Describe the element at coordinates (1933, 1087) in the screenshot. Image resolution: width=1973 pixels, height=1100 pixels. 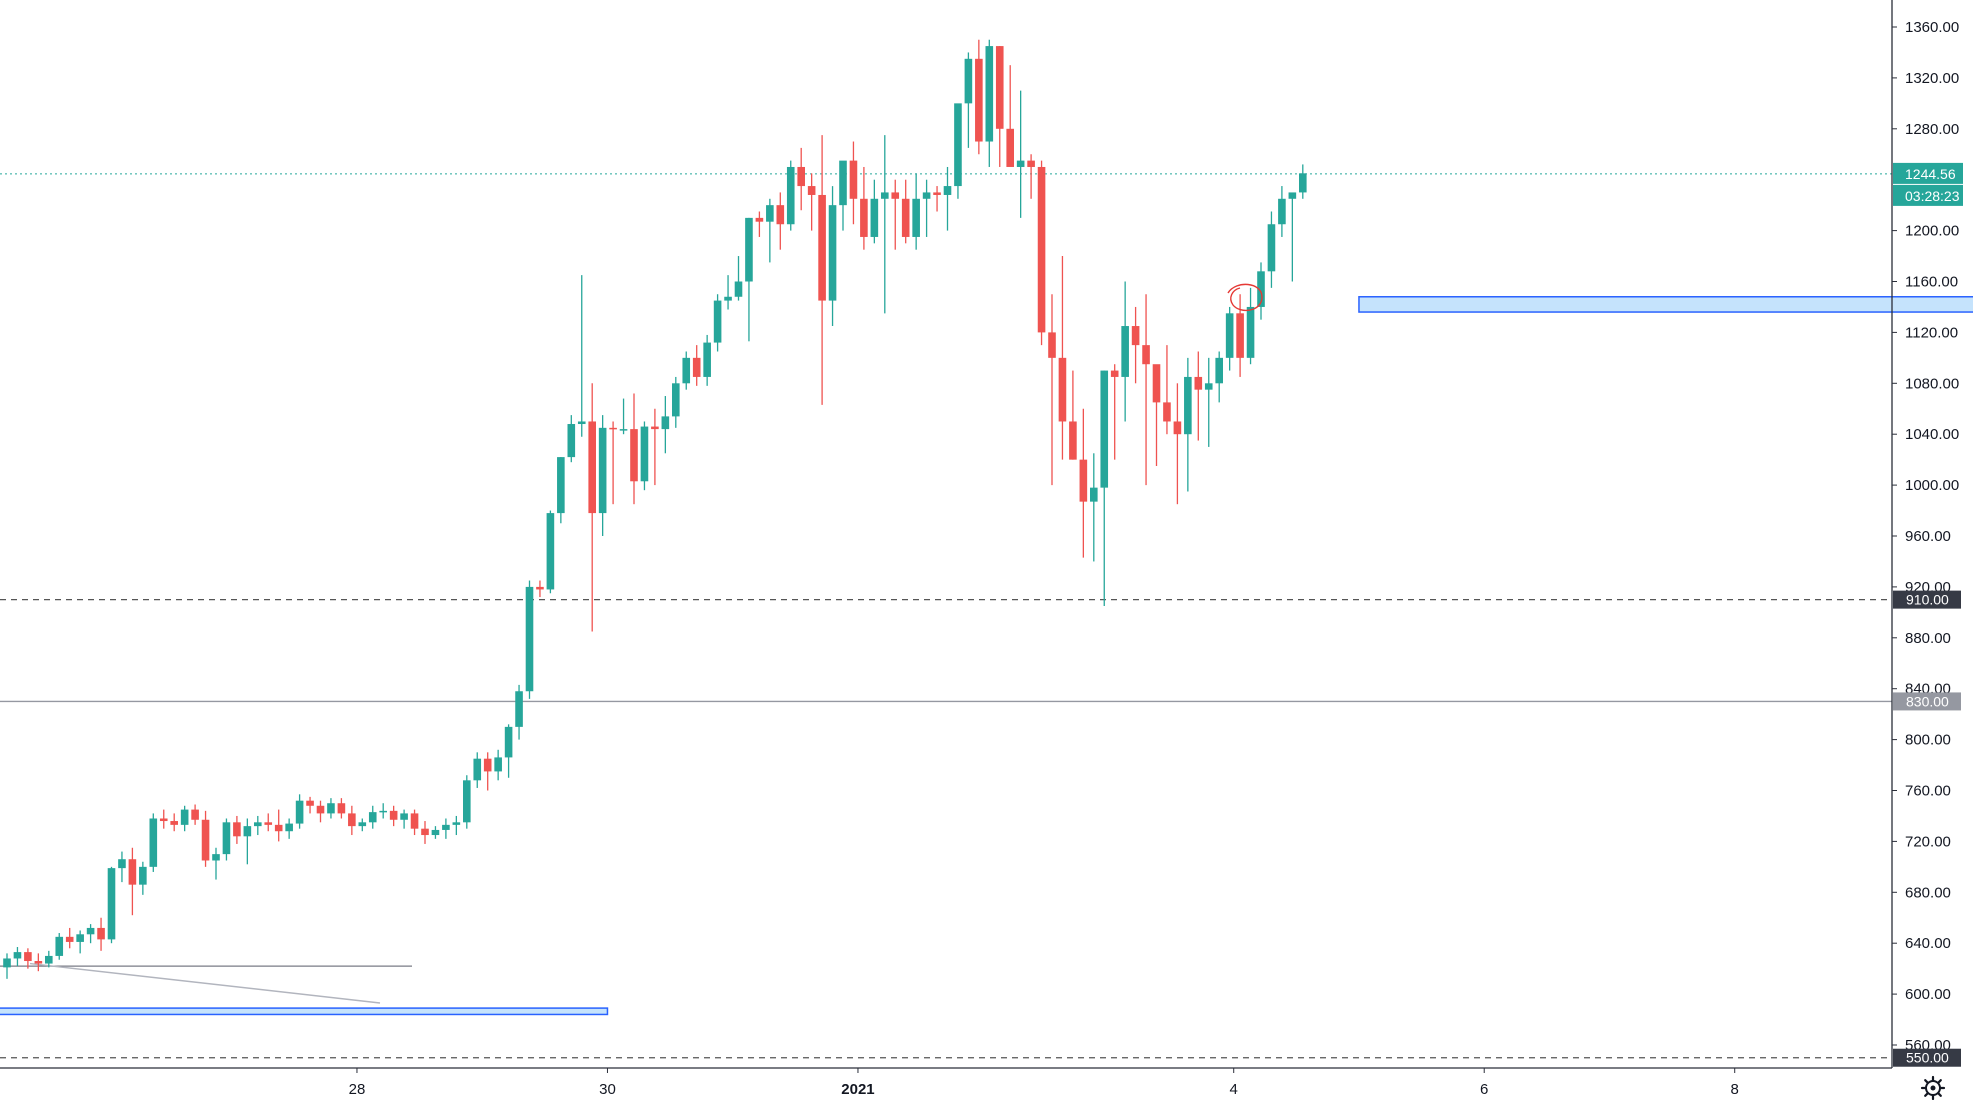
I see `gear-icon` at that location.